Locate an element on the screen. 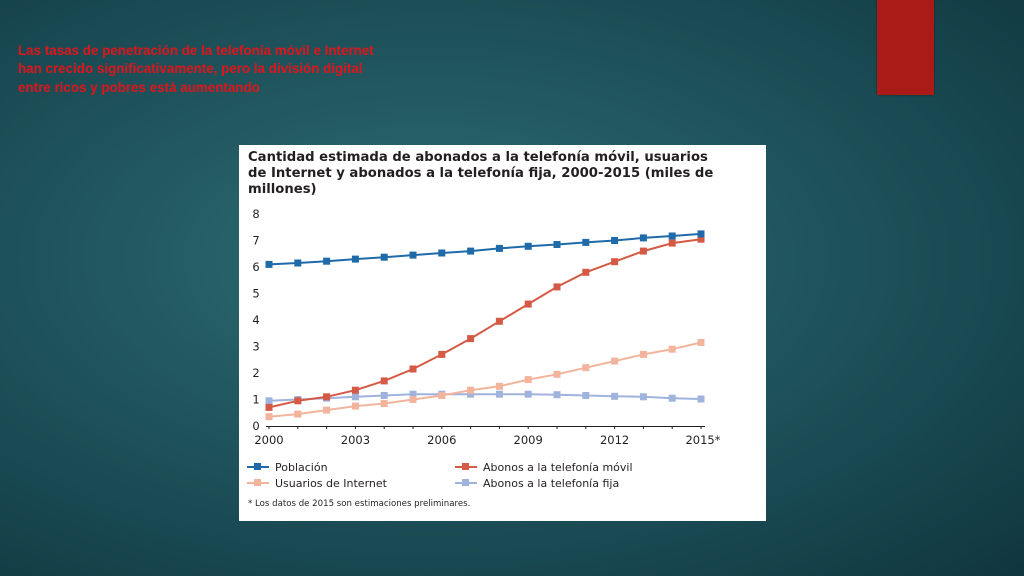 The width and height of the screenshot is (1024, 576). legend-item-telefonia-fija: Abonos a la telefonía fija is located at coordinates (537, 483).